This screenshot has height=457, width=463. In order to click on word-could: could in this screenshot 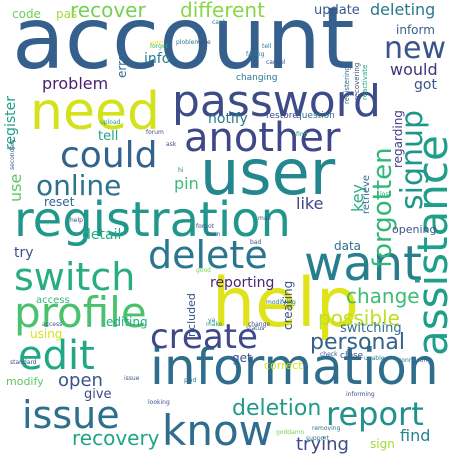, I will do `click(109, 155)`.